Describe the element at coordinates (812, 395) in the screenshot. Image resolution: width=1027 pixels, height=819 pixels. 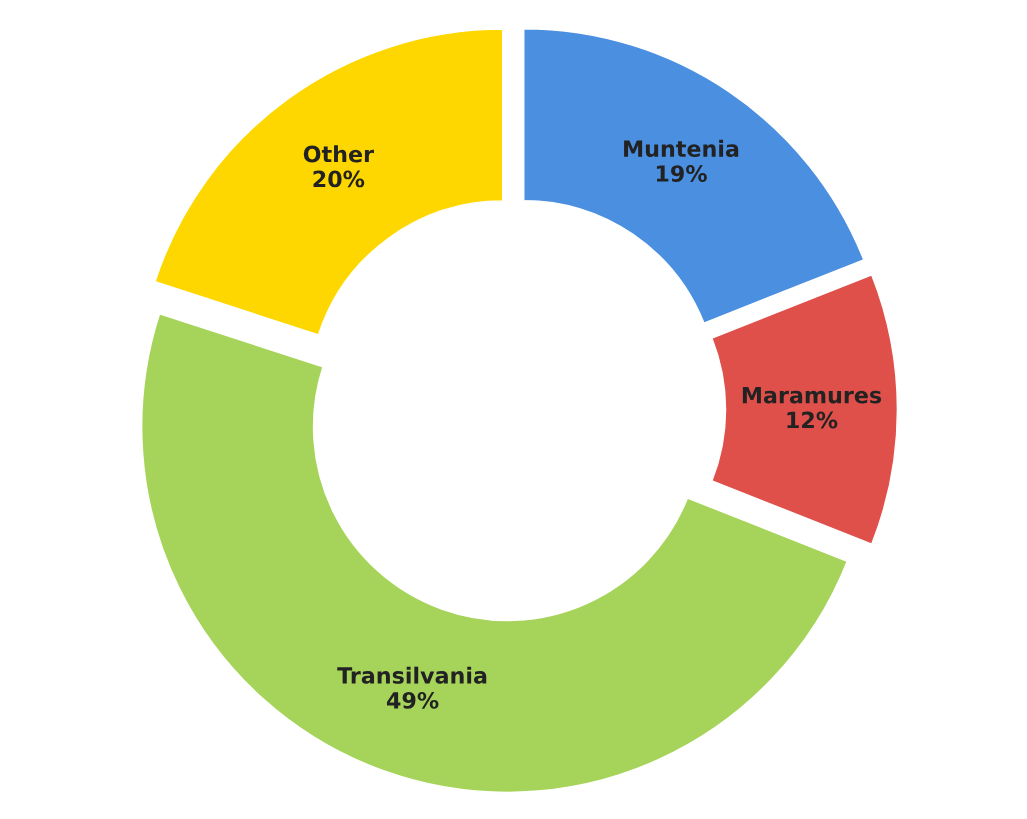
I see `slice-label: Maramures` at that location.